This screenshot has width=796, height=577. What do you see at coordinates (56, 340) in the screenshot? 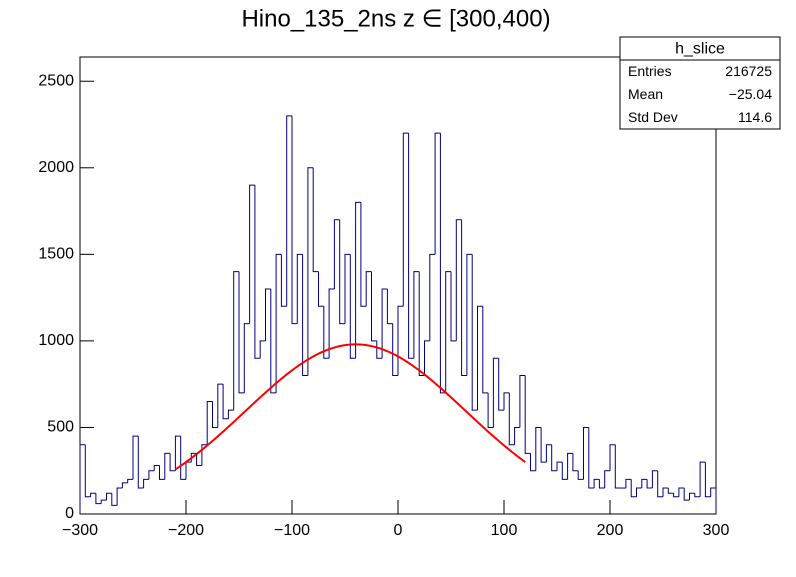
I see `y-tick-label: 1000` at bounding box center [56, 340].